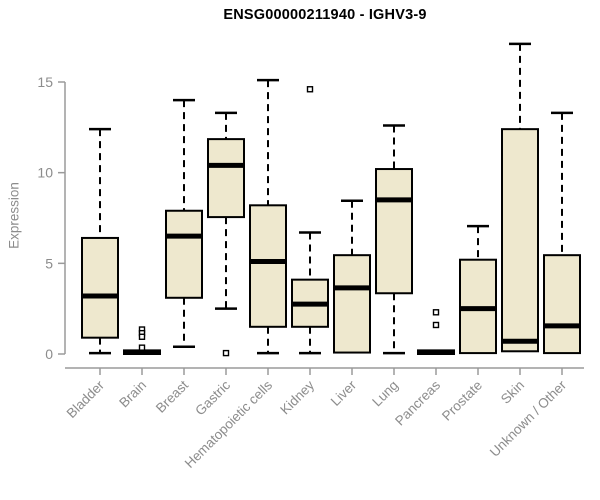  I want to click on box-group-lung: Lung, so click(391, 267).